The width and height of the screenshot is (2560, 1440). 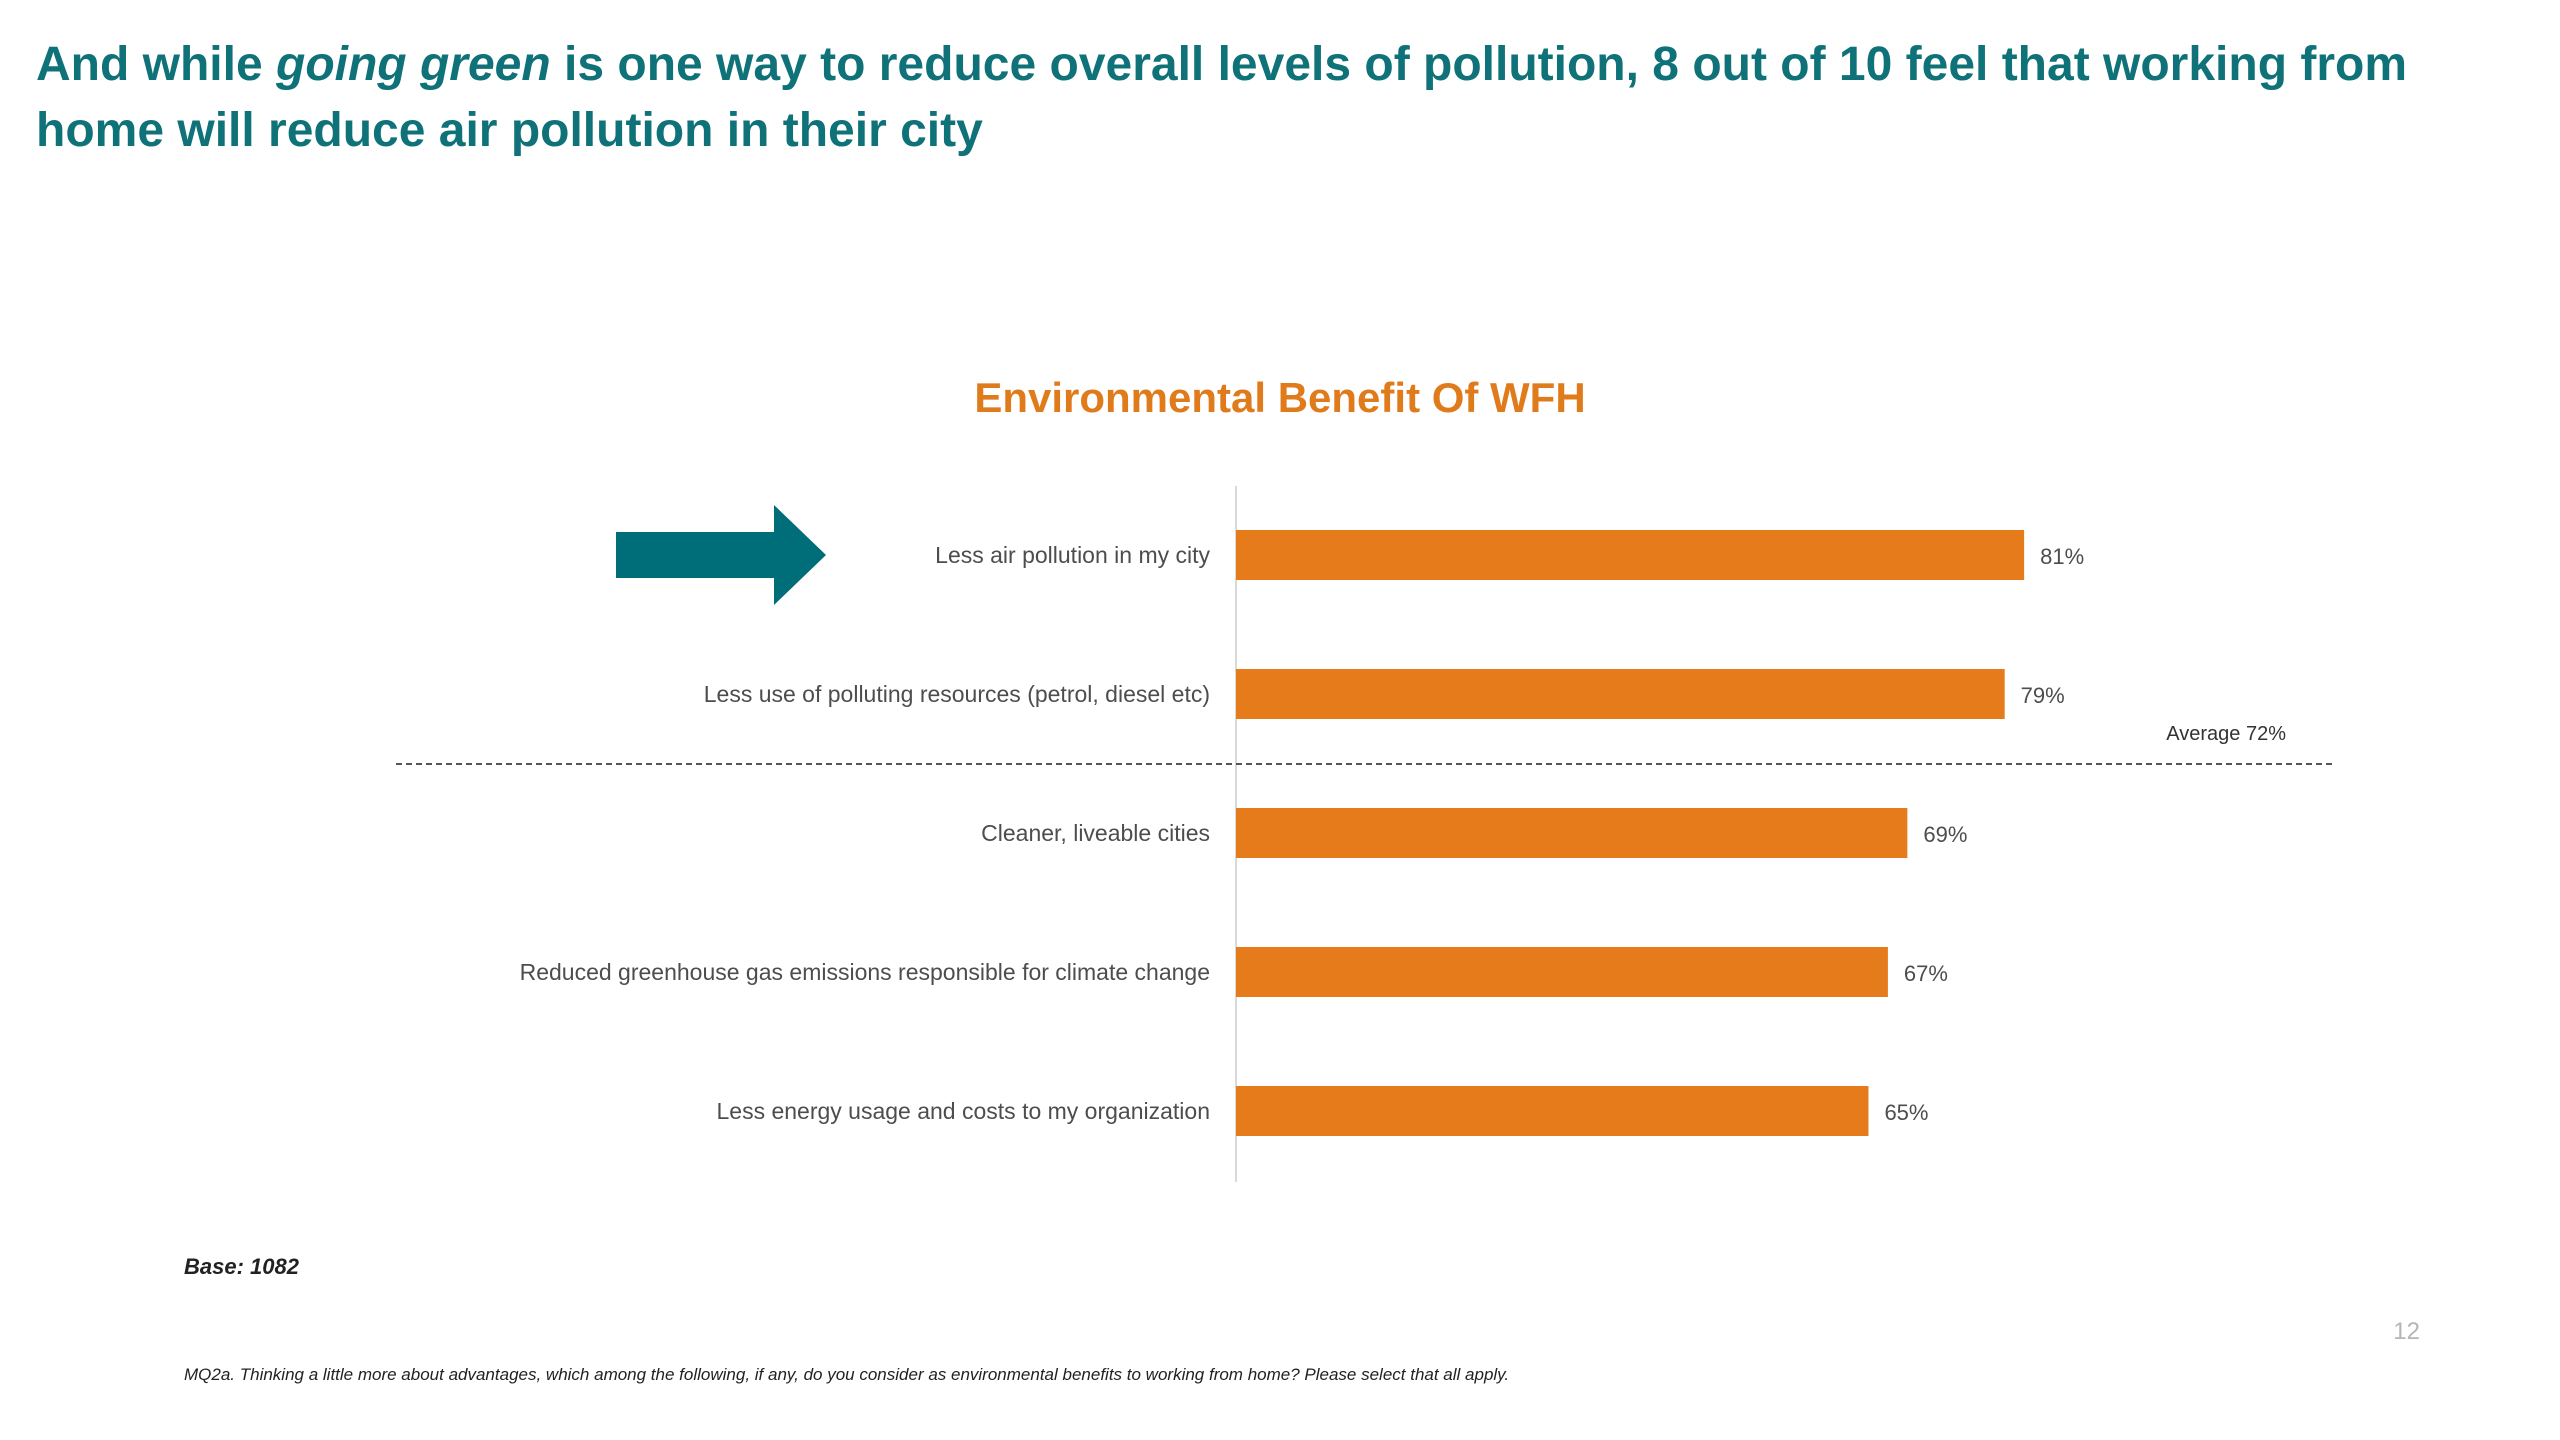 I want to click on value-label-4: 67%, so click(x=1926, y=973).